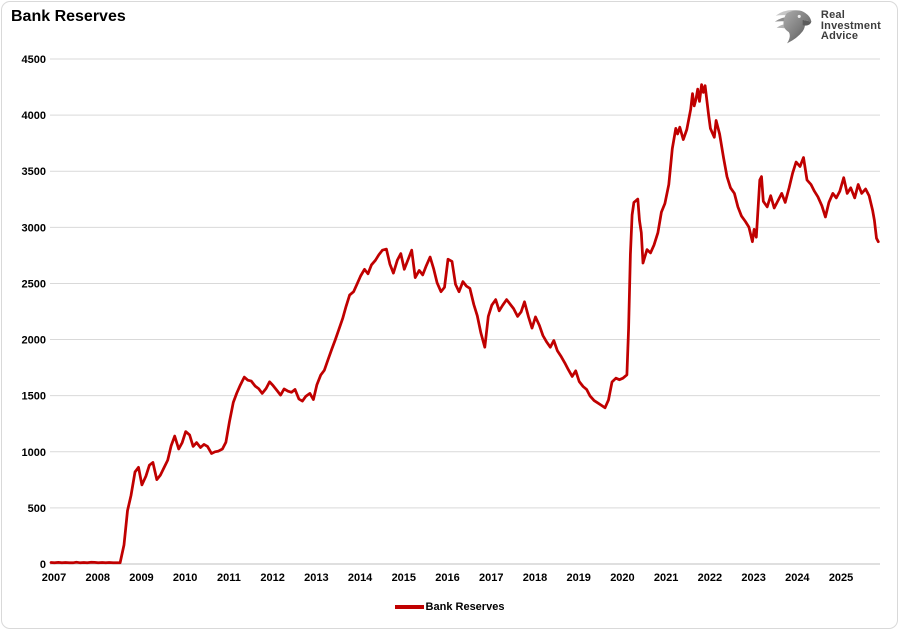 This screenshot has width=899, height=632. What do you see at coordinates (229, 578) in the screenshot?
I see `x-tick-label-2011: 2011` at bounding box center [229, 578].